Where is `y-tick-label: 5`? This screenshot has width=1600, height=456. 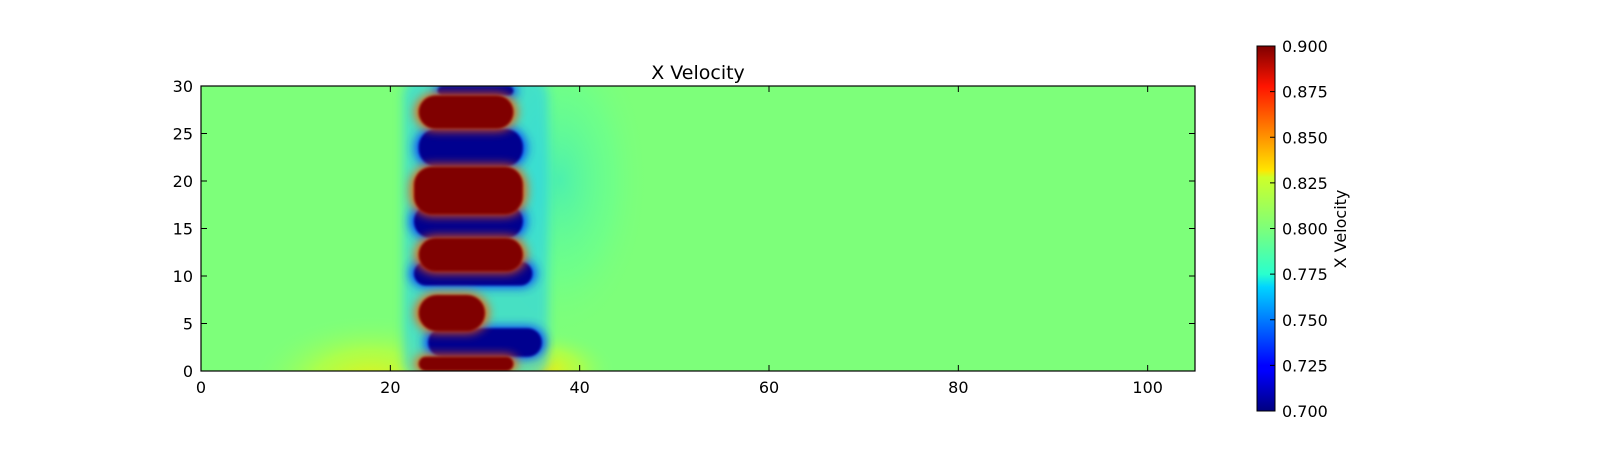
y-tick-label: 5 is located at coordinates (188, 324).